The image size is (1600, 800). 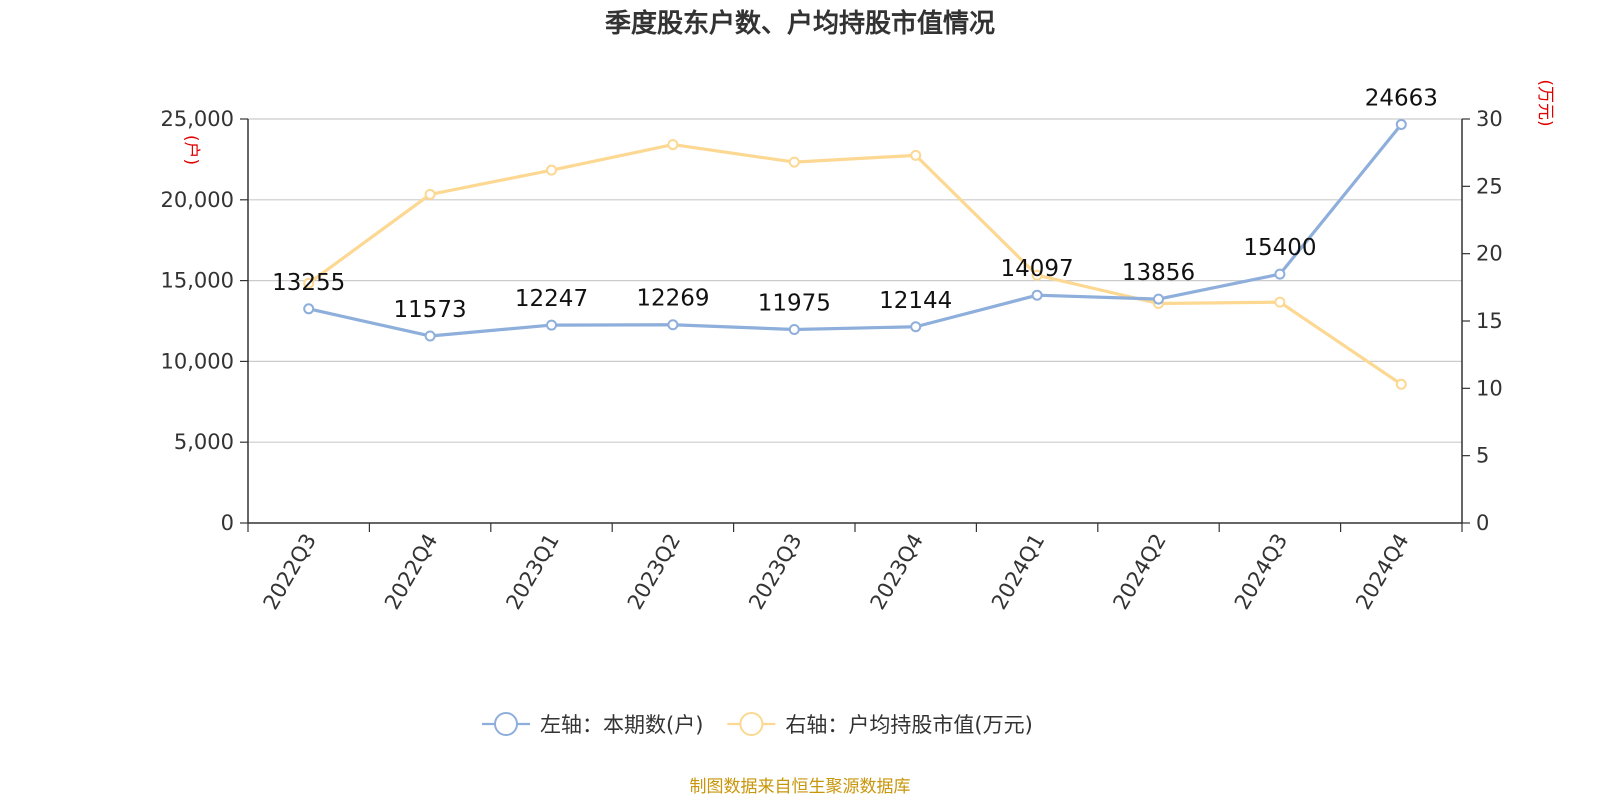 I want to click on x-tick-label: 2022Q4, so click(x=411, y=572).